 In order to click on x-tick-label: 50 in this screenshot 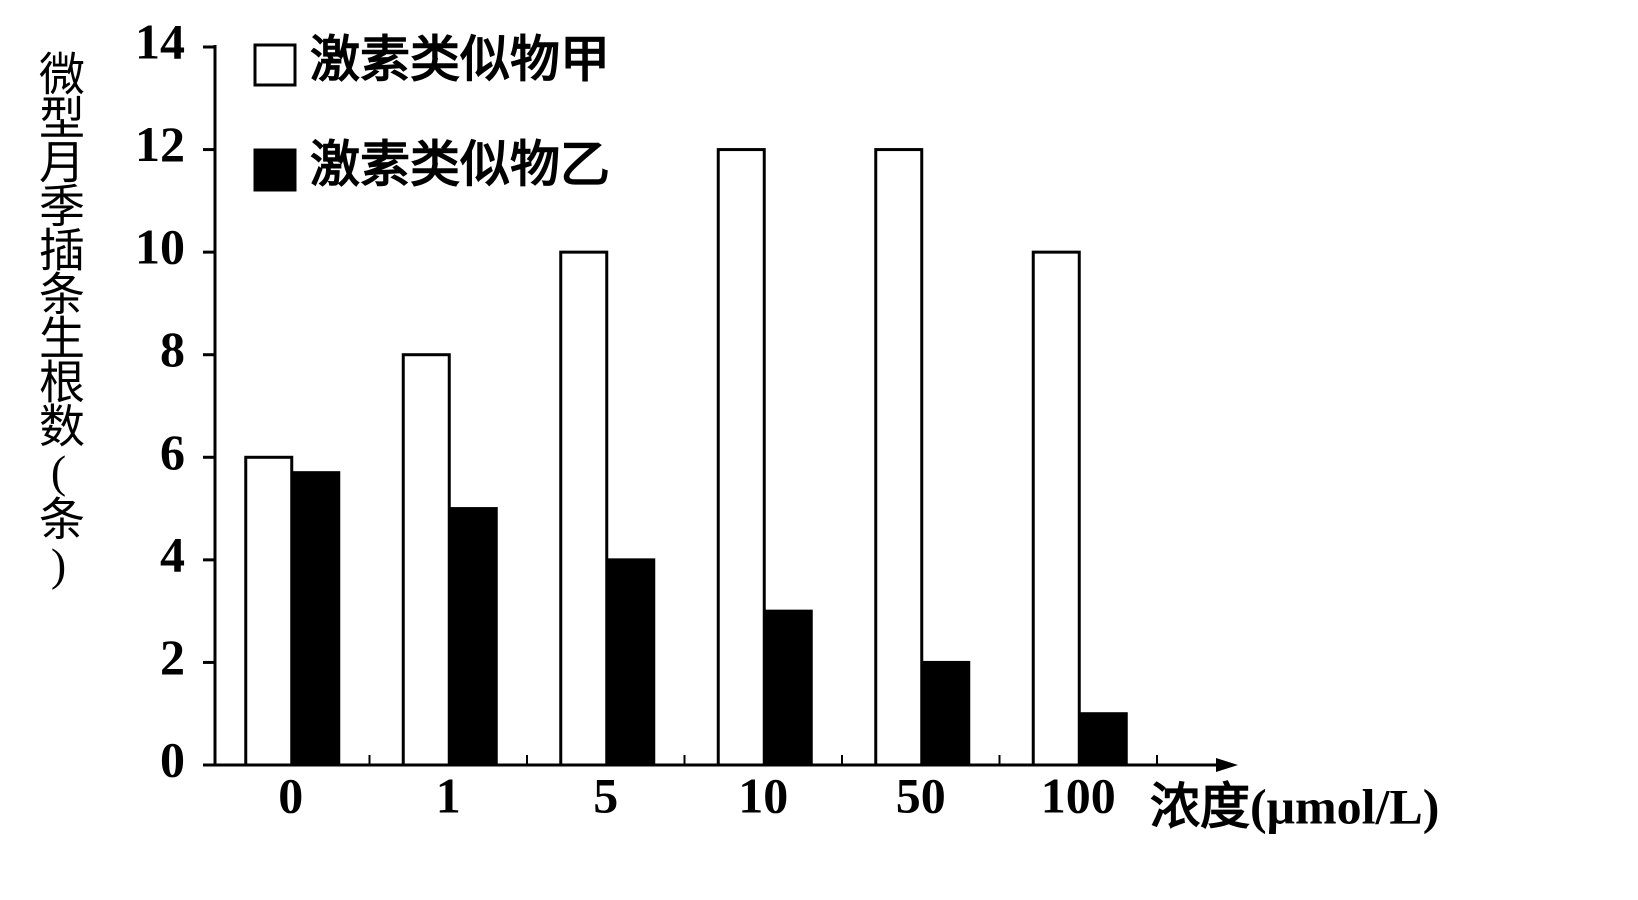, I will do `click(921, 795)`.